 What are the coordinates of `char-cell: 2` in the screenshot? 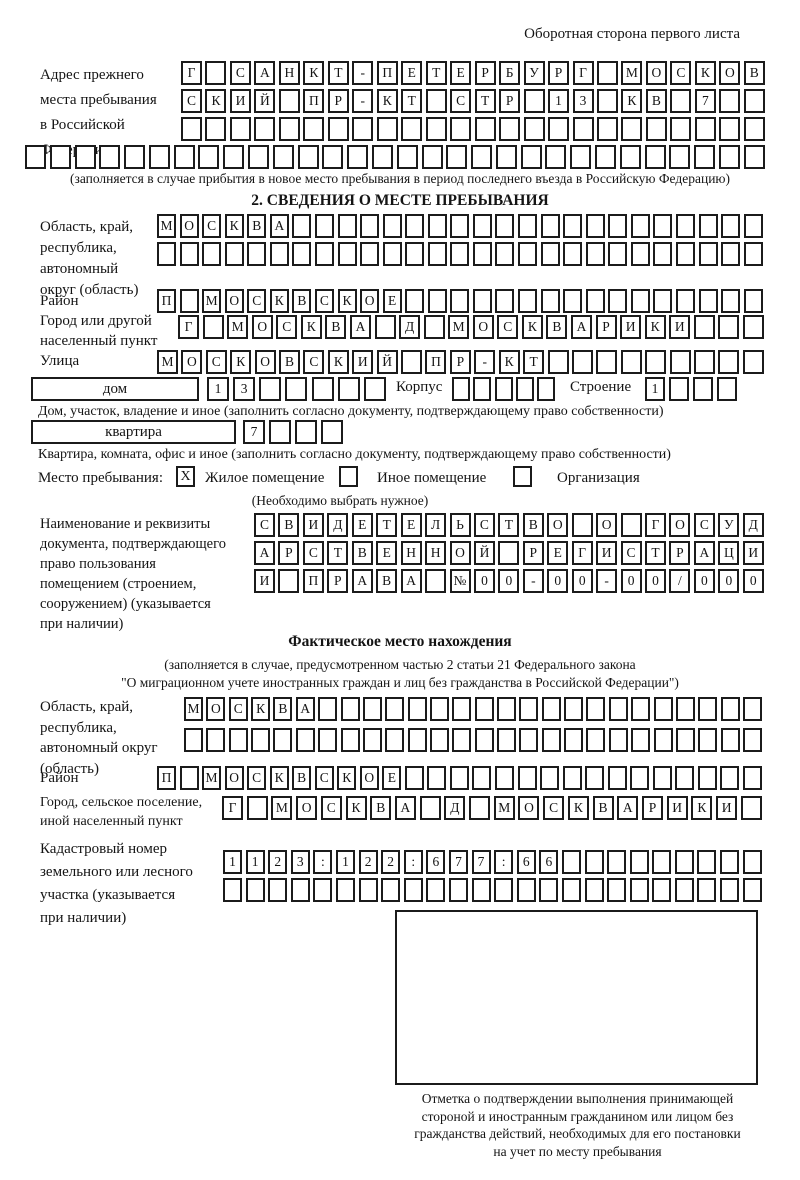 It's located at (278, 862).